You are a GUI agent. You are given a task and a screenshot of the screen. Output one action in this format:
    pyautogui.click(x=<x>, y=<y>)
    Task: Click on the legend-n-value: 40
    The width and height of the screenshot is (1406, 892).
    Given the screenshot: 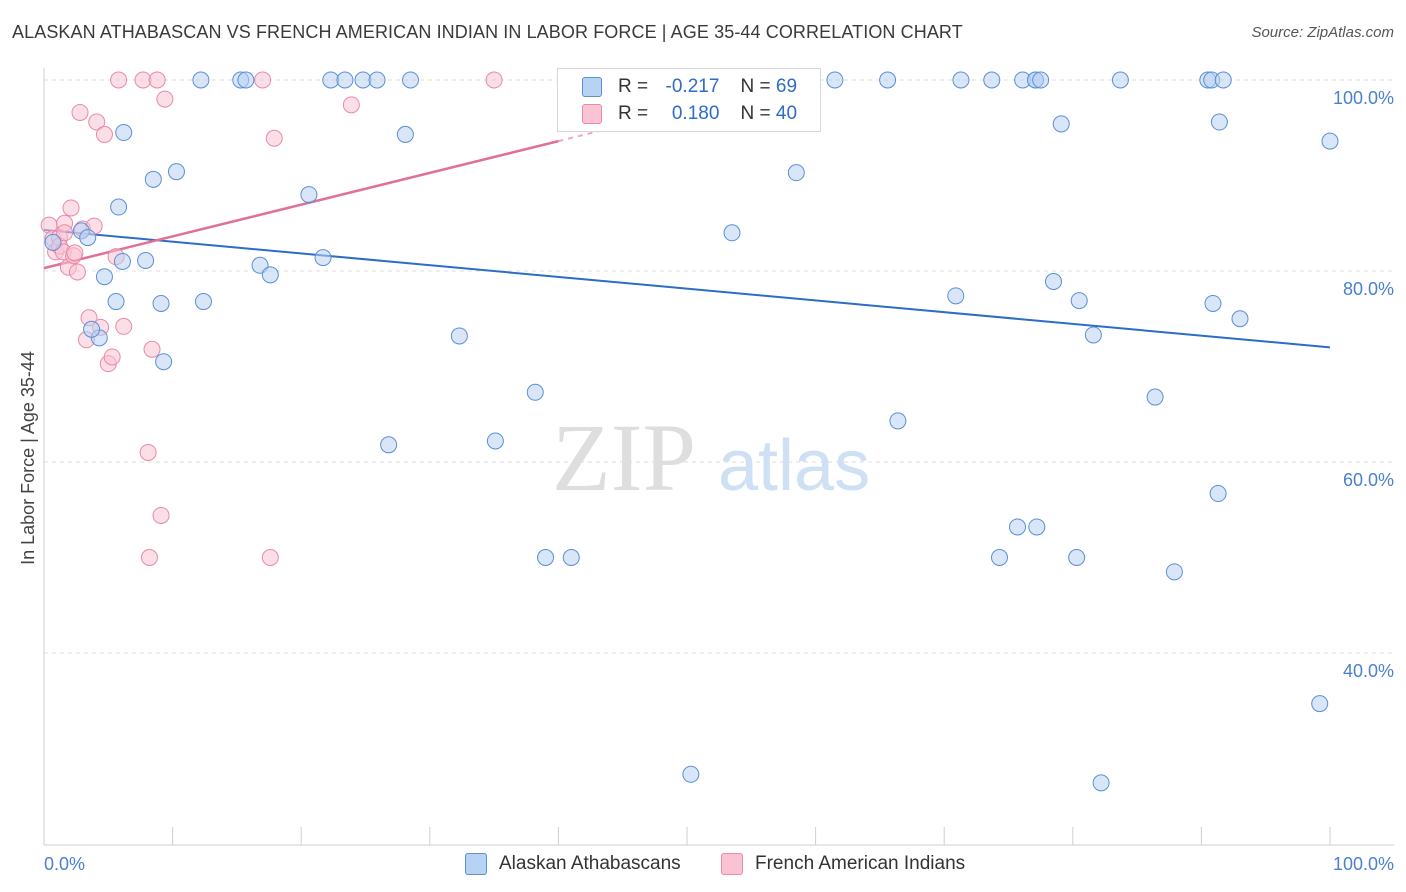 What is the action you would take?
    pyautogui.click(x=786, y=113)
    